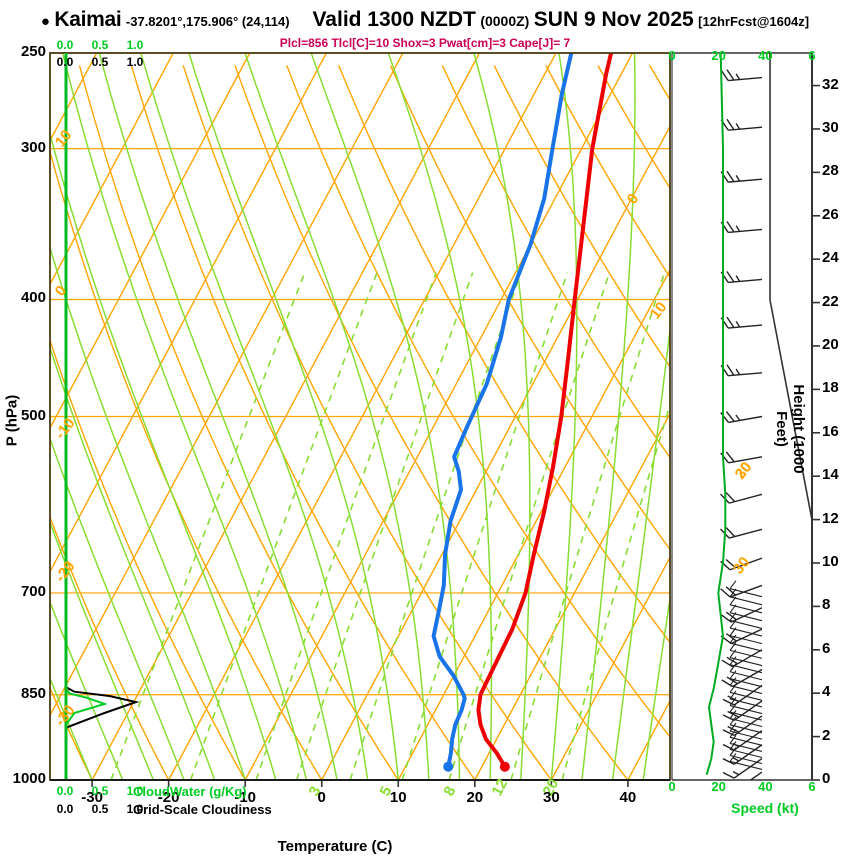 The width and height of the screenshot is (850, 860). Describe the element at coordinates (551, 787) in the screenshot. I see `mixing-ratio-label-4: 20` at that location.